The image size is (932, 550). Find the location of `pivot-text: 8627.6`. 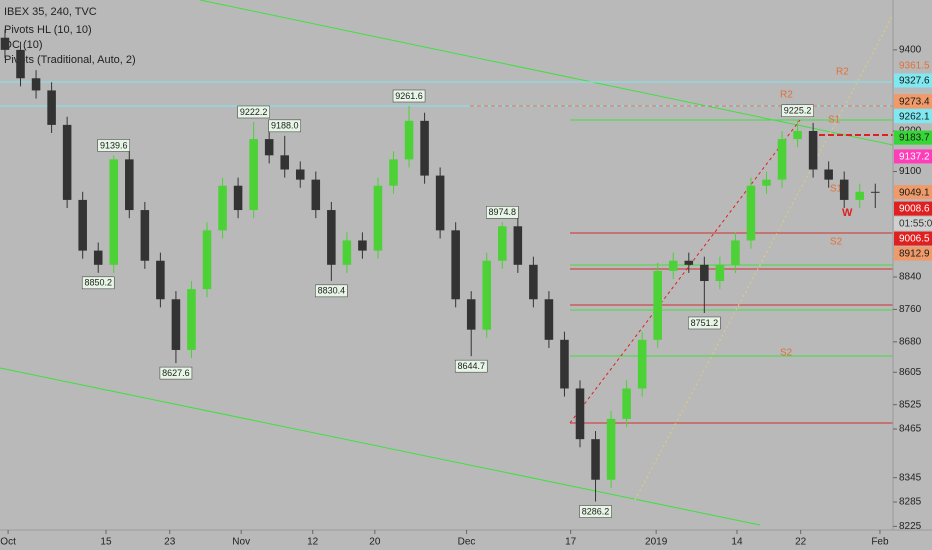

pivot-text: 8627.6 is located at coordinates (176, 373).